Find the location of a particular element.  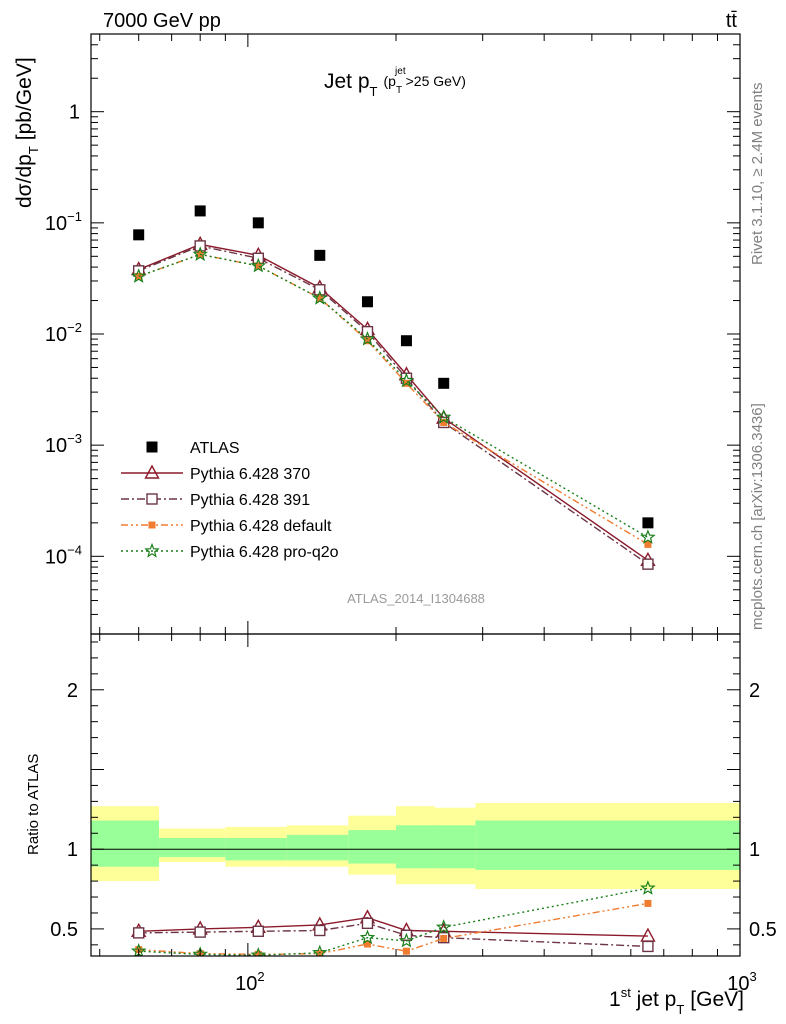

legend-item: Pythia 6.428 391 is located at coordinates (215, 500).